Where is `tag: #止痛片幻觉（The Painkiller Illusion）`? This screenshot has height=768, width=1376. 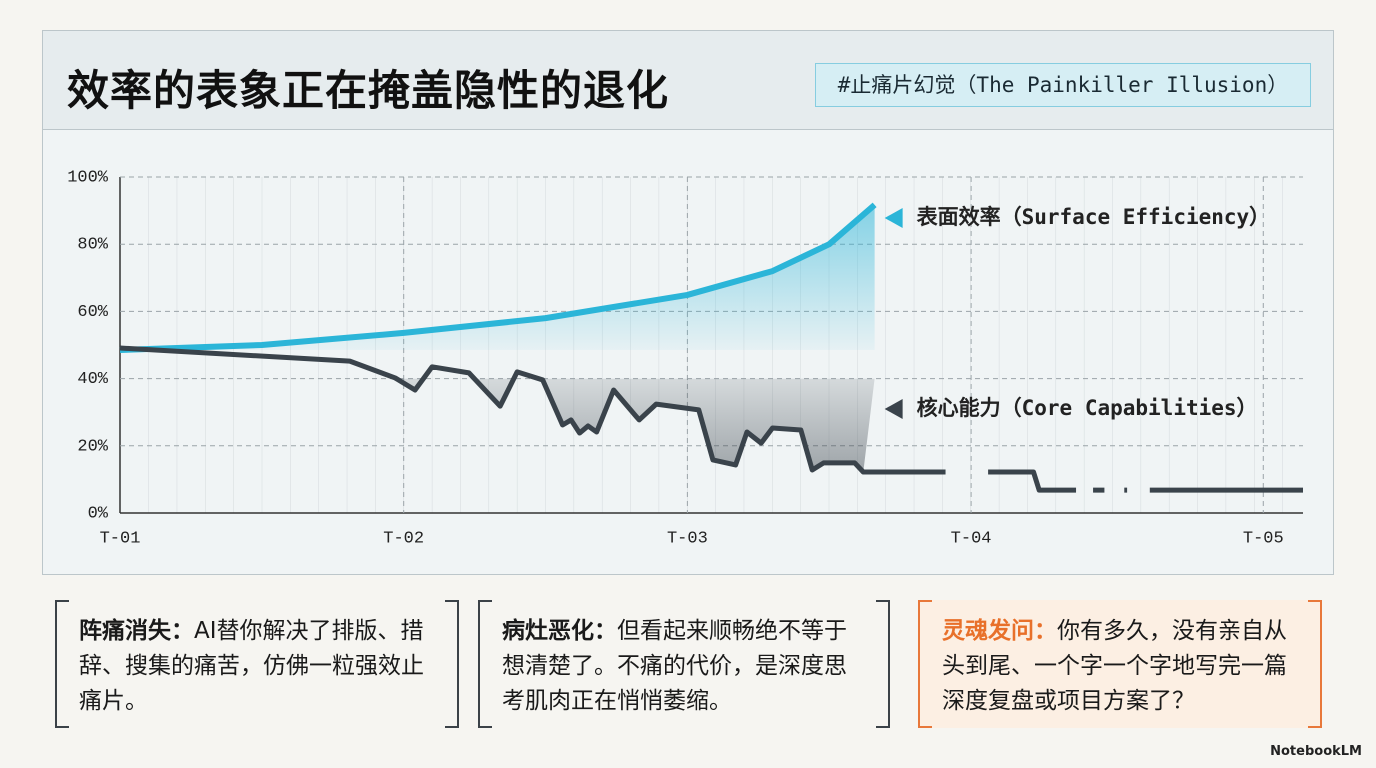 tag: #止痛片幻觉（The Painkiller Illusion） is located at coordinates (1063, 85).